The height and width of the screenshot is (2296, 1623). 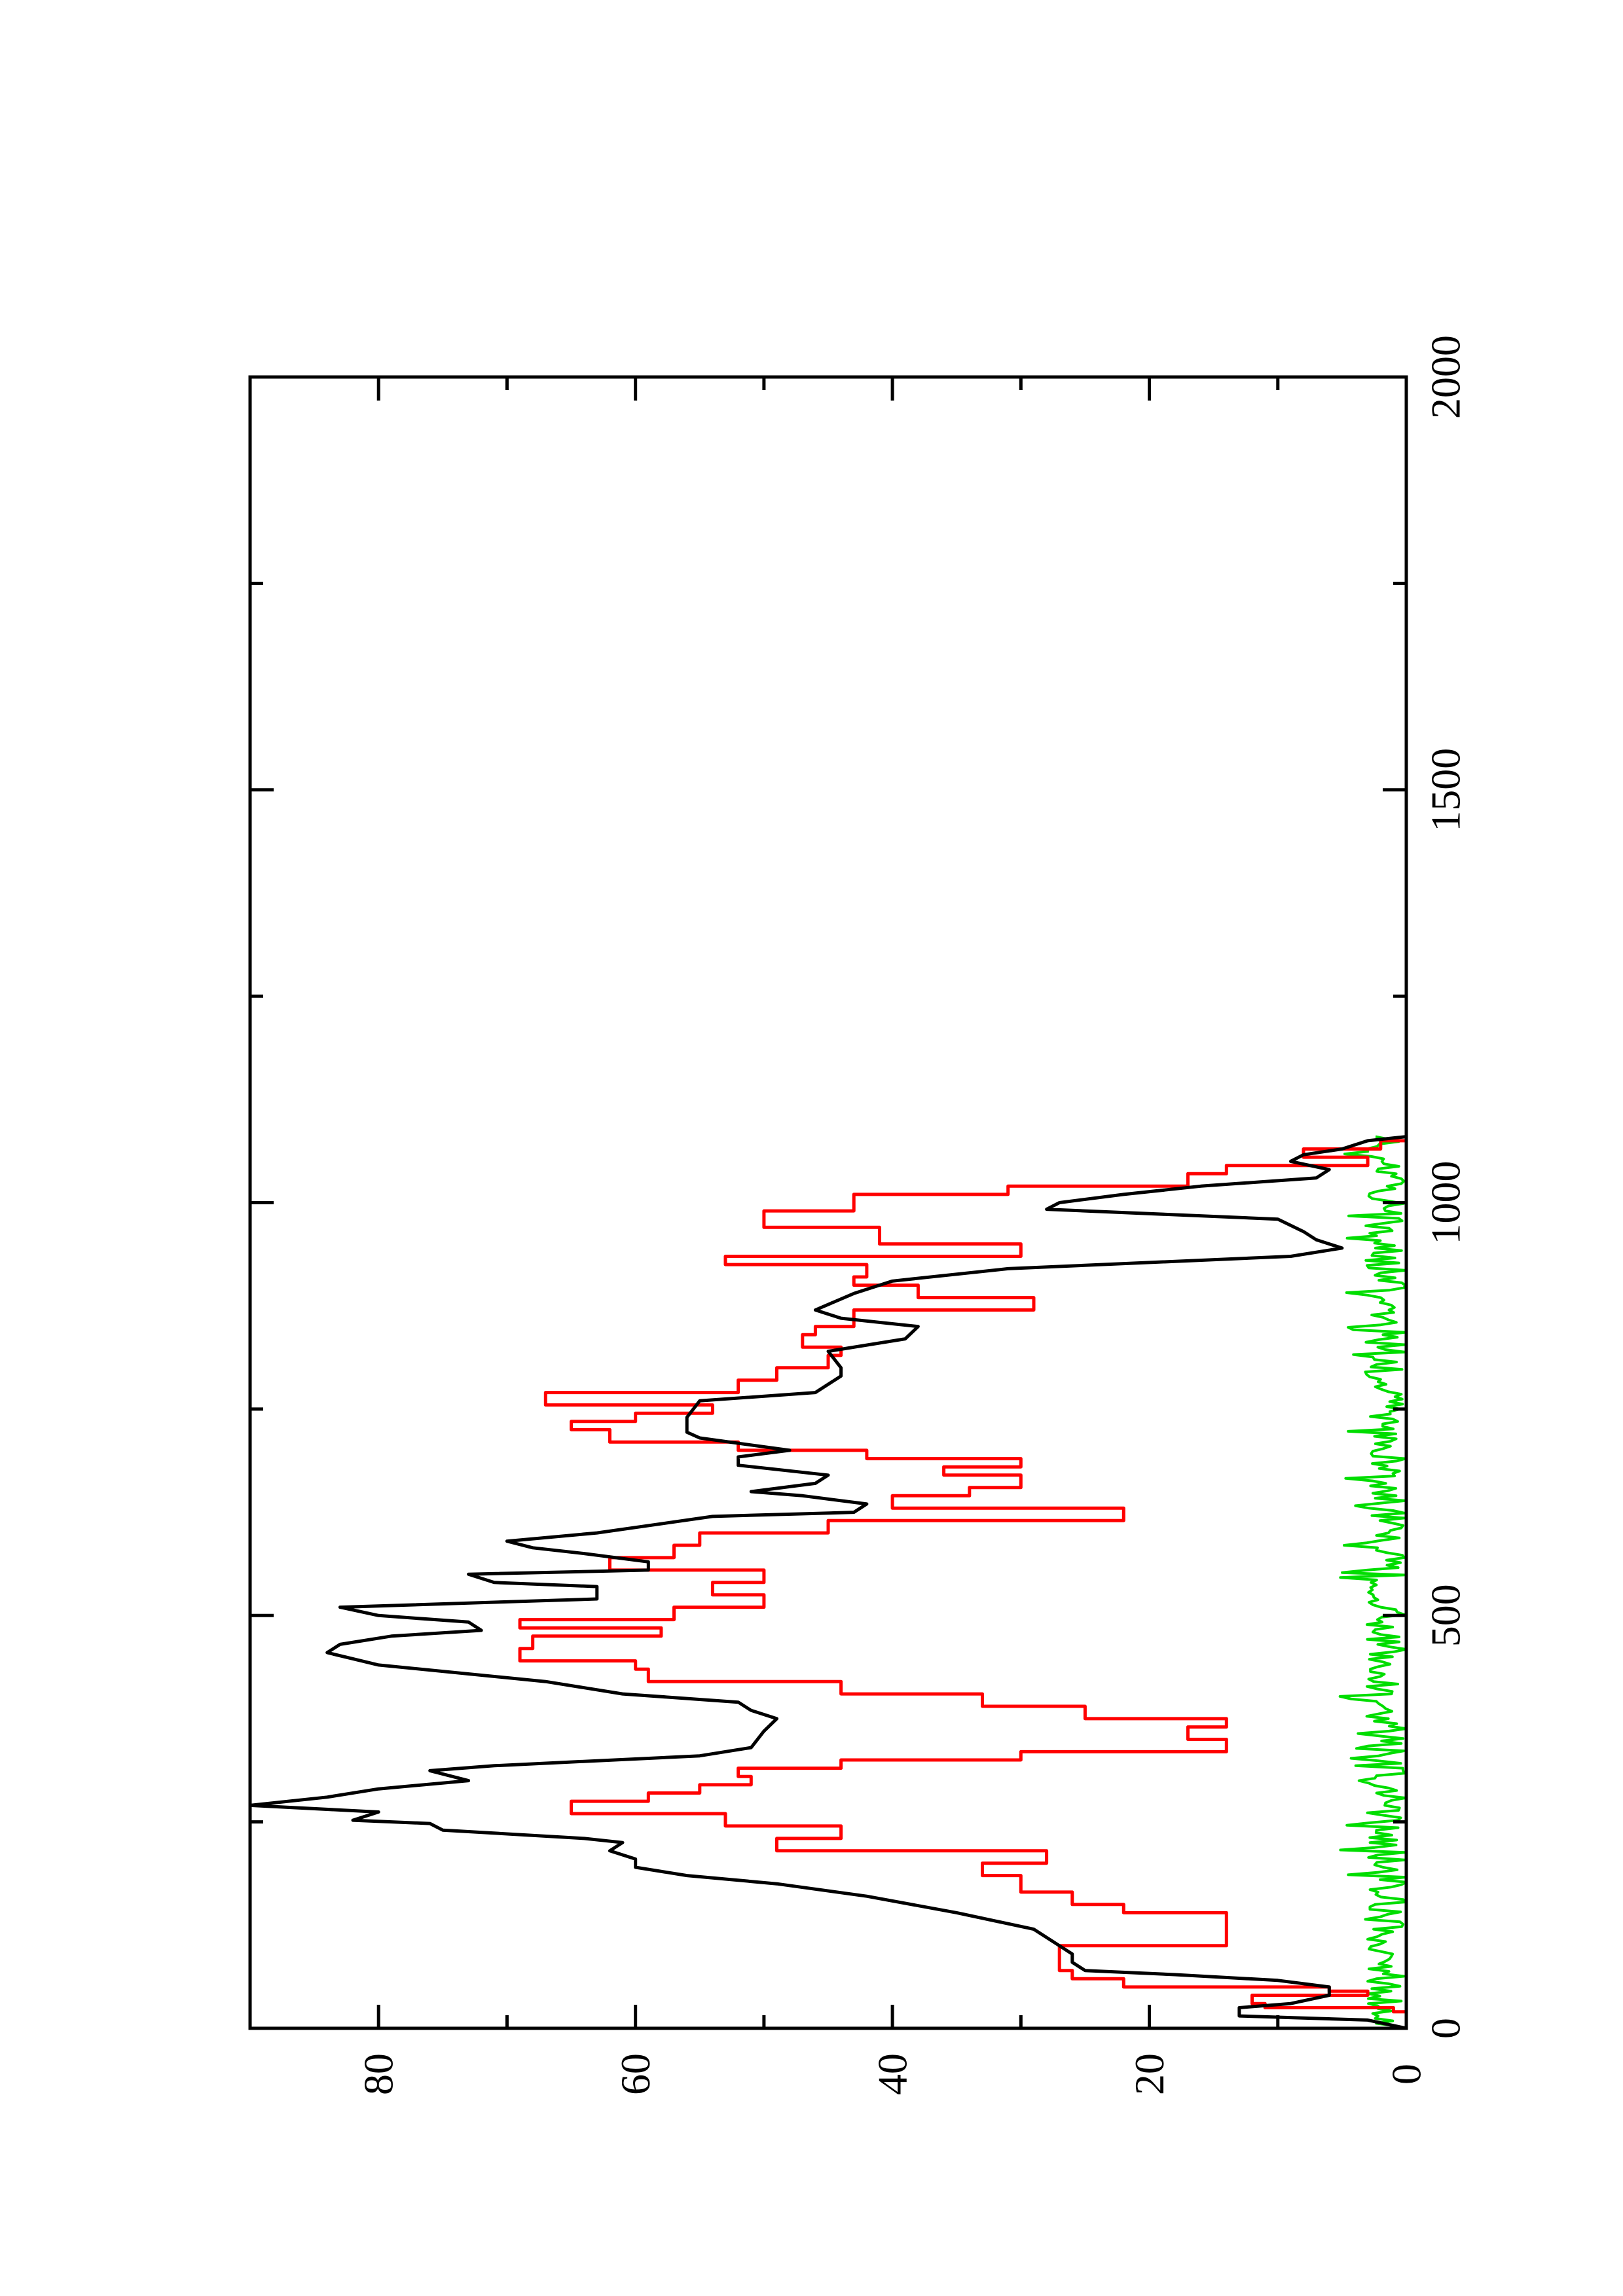 What do you see at coordinates (379, 2074) in the screenshot?
I see `y-tick-label: 80` at bounding box center [379, 2074].